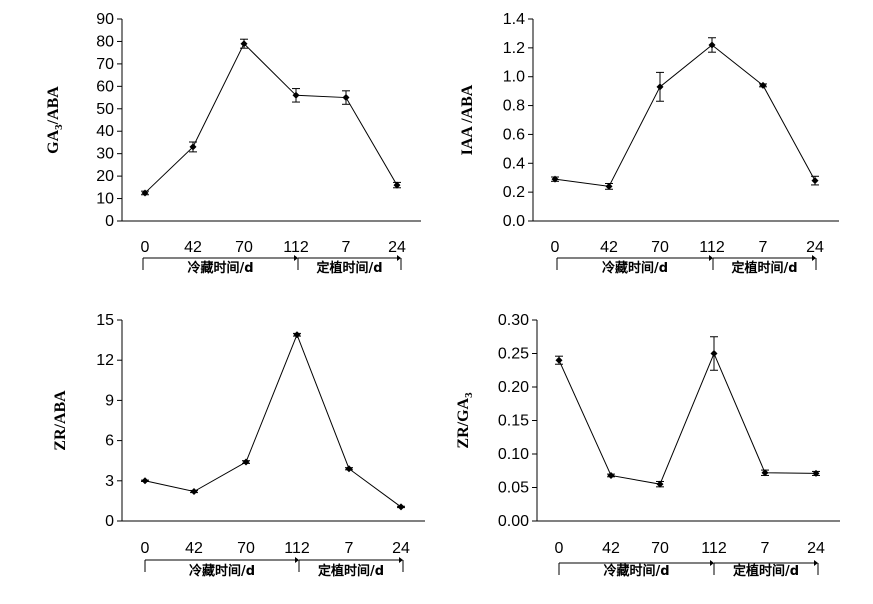  What do you see at coordinates (105, 199) in the screenshot?
I see `y-tick-label: 10` at bounding box center [105, 199].